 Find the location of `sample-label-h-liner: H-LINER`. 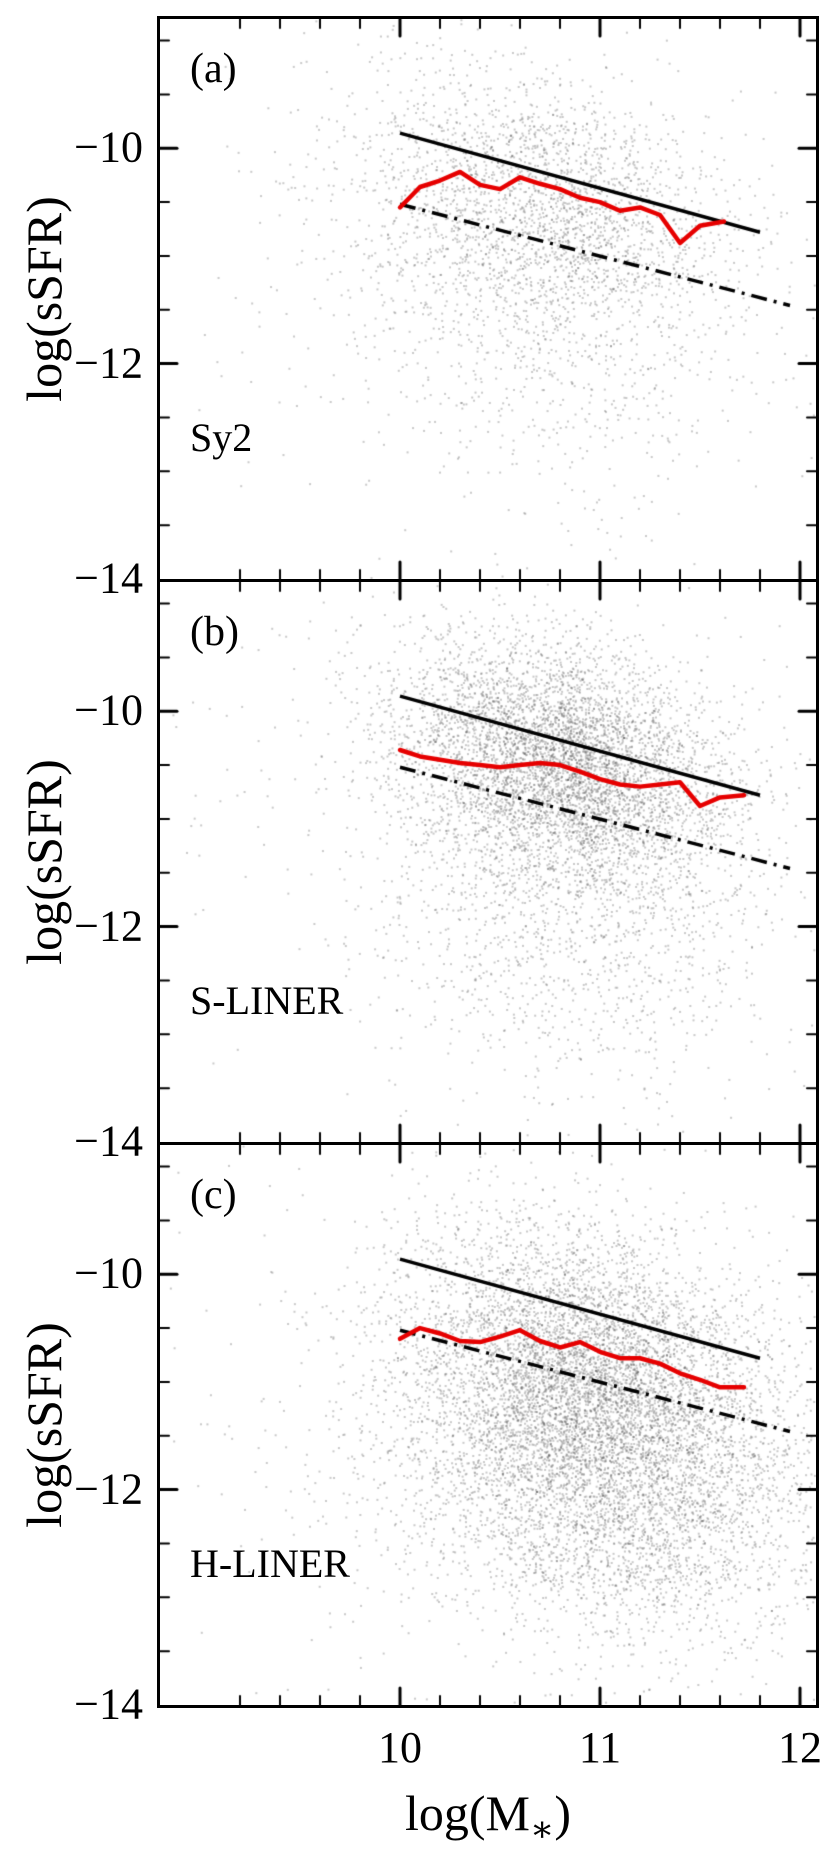

sample-label-h-liner: H-LINER is located at coordinates (270, 1563).